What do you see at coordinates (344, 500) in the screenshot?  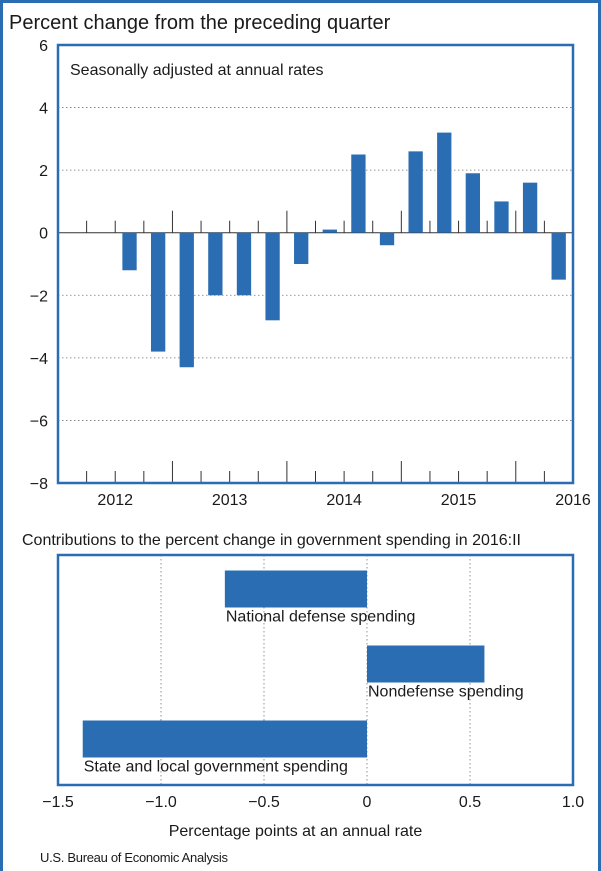 I see `x-year-label: 2014` at bounding box center [344, 500].